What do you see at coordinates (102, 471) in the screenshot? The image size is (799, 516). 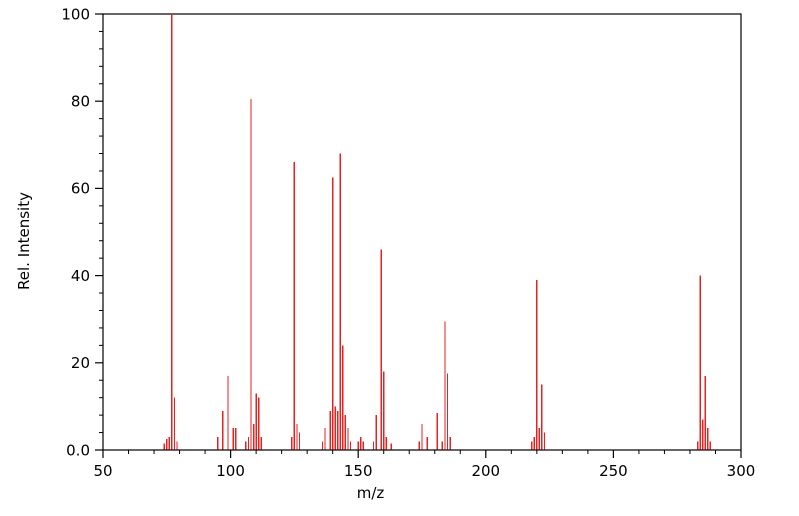 I see `x-tick-label: 50` at bounding box center [102, 471].